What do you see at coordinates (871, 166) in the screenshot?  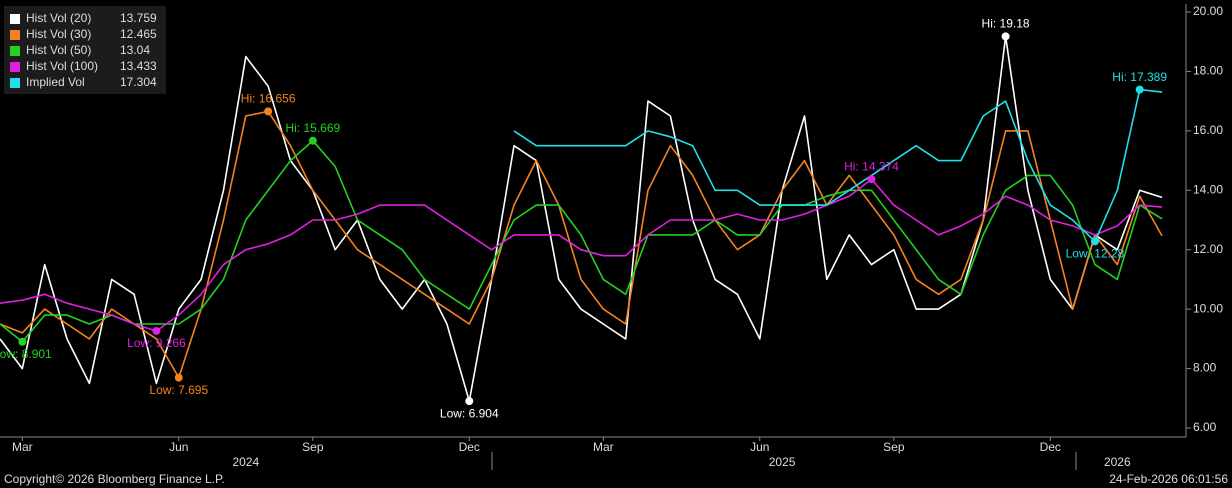 I see `annotation: Hi: 14.374` at bounding box center [871, 166].